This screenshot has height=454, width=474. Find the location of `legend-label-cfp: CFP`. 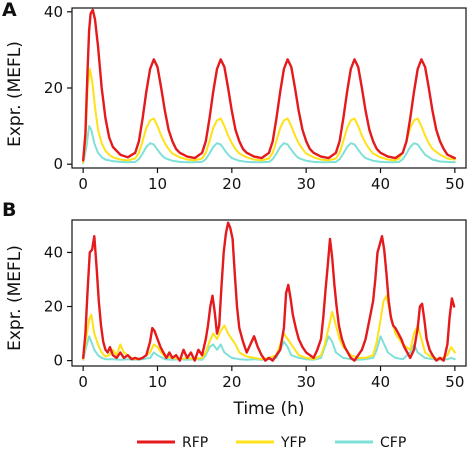

legend-label-cfp: CFP is located at coordinates (393, 443).